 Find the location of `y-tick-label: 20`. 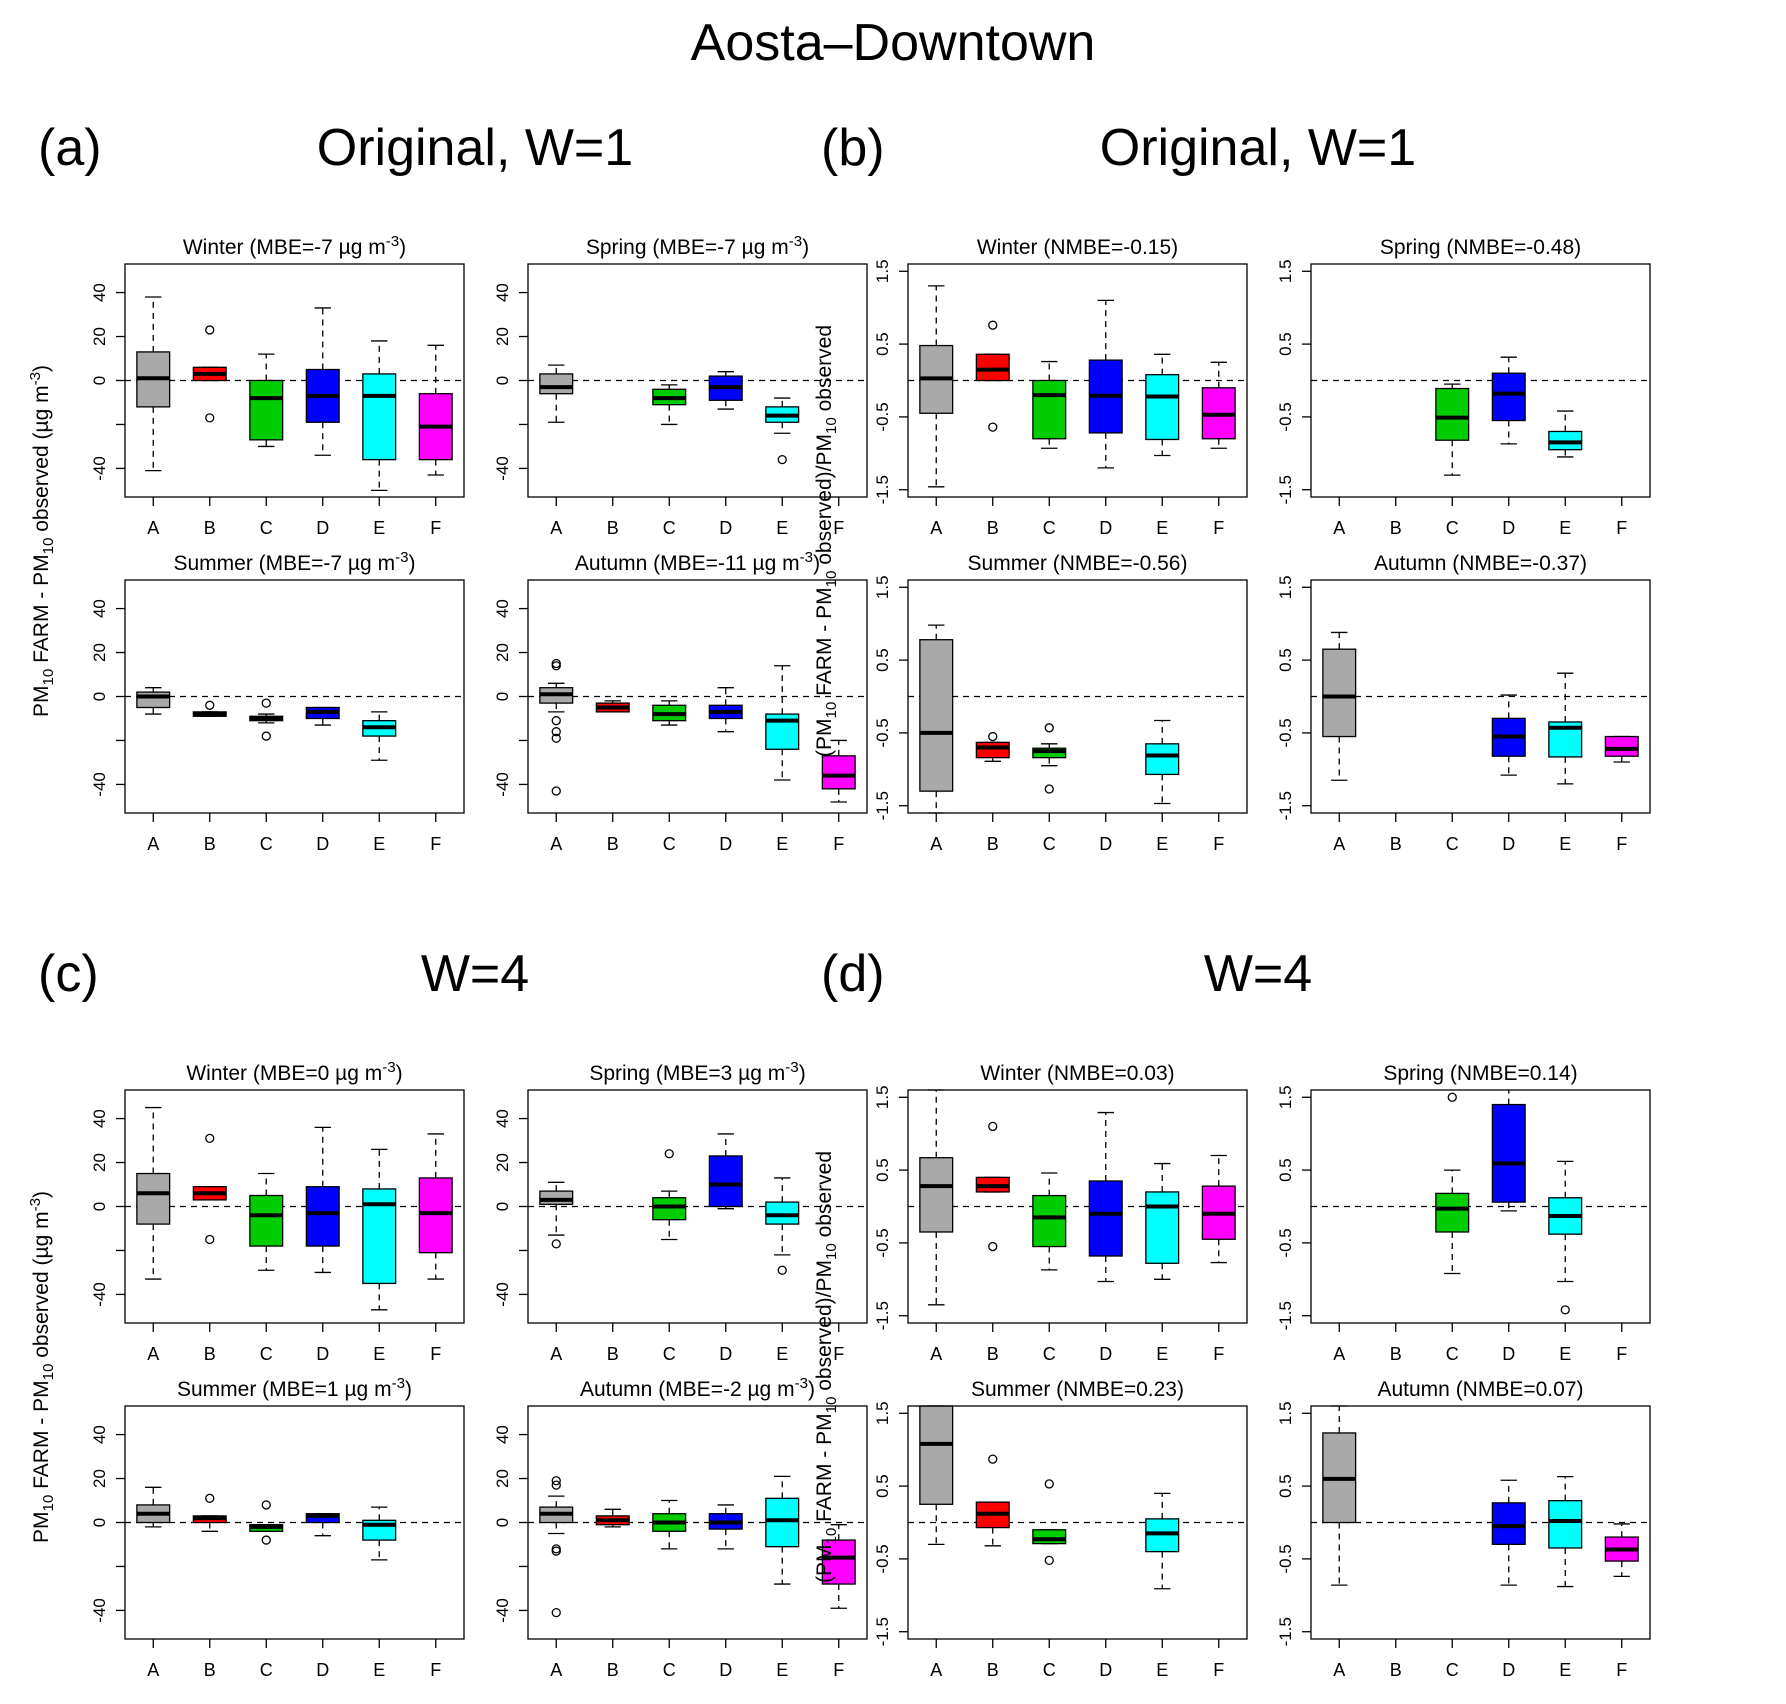

y-tick-label: 20 is located at coordinates (502, 1162).